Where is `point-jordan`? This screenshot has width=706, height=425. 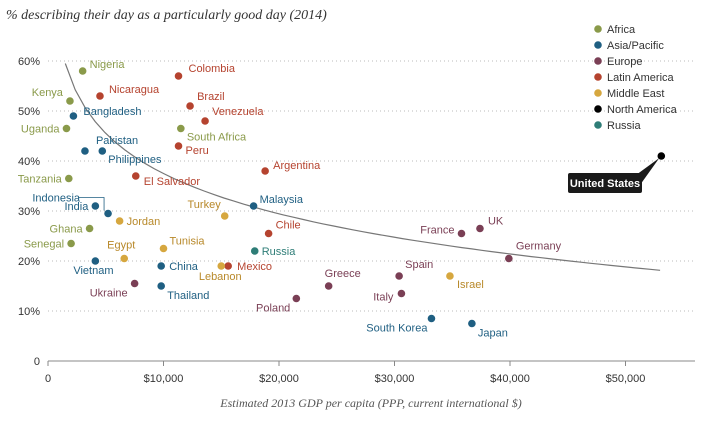 point-jordan is located at coordinates (119, 221).